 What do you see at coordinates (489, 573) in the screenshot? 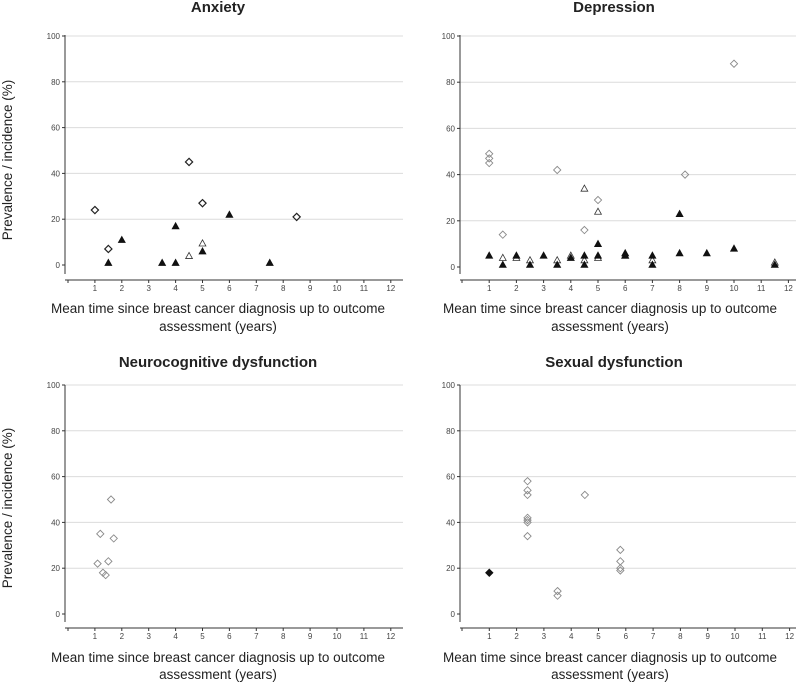
I see `data-point-diamond-filled` at bounding box center [489, 573].